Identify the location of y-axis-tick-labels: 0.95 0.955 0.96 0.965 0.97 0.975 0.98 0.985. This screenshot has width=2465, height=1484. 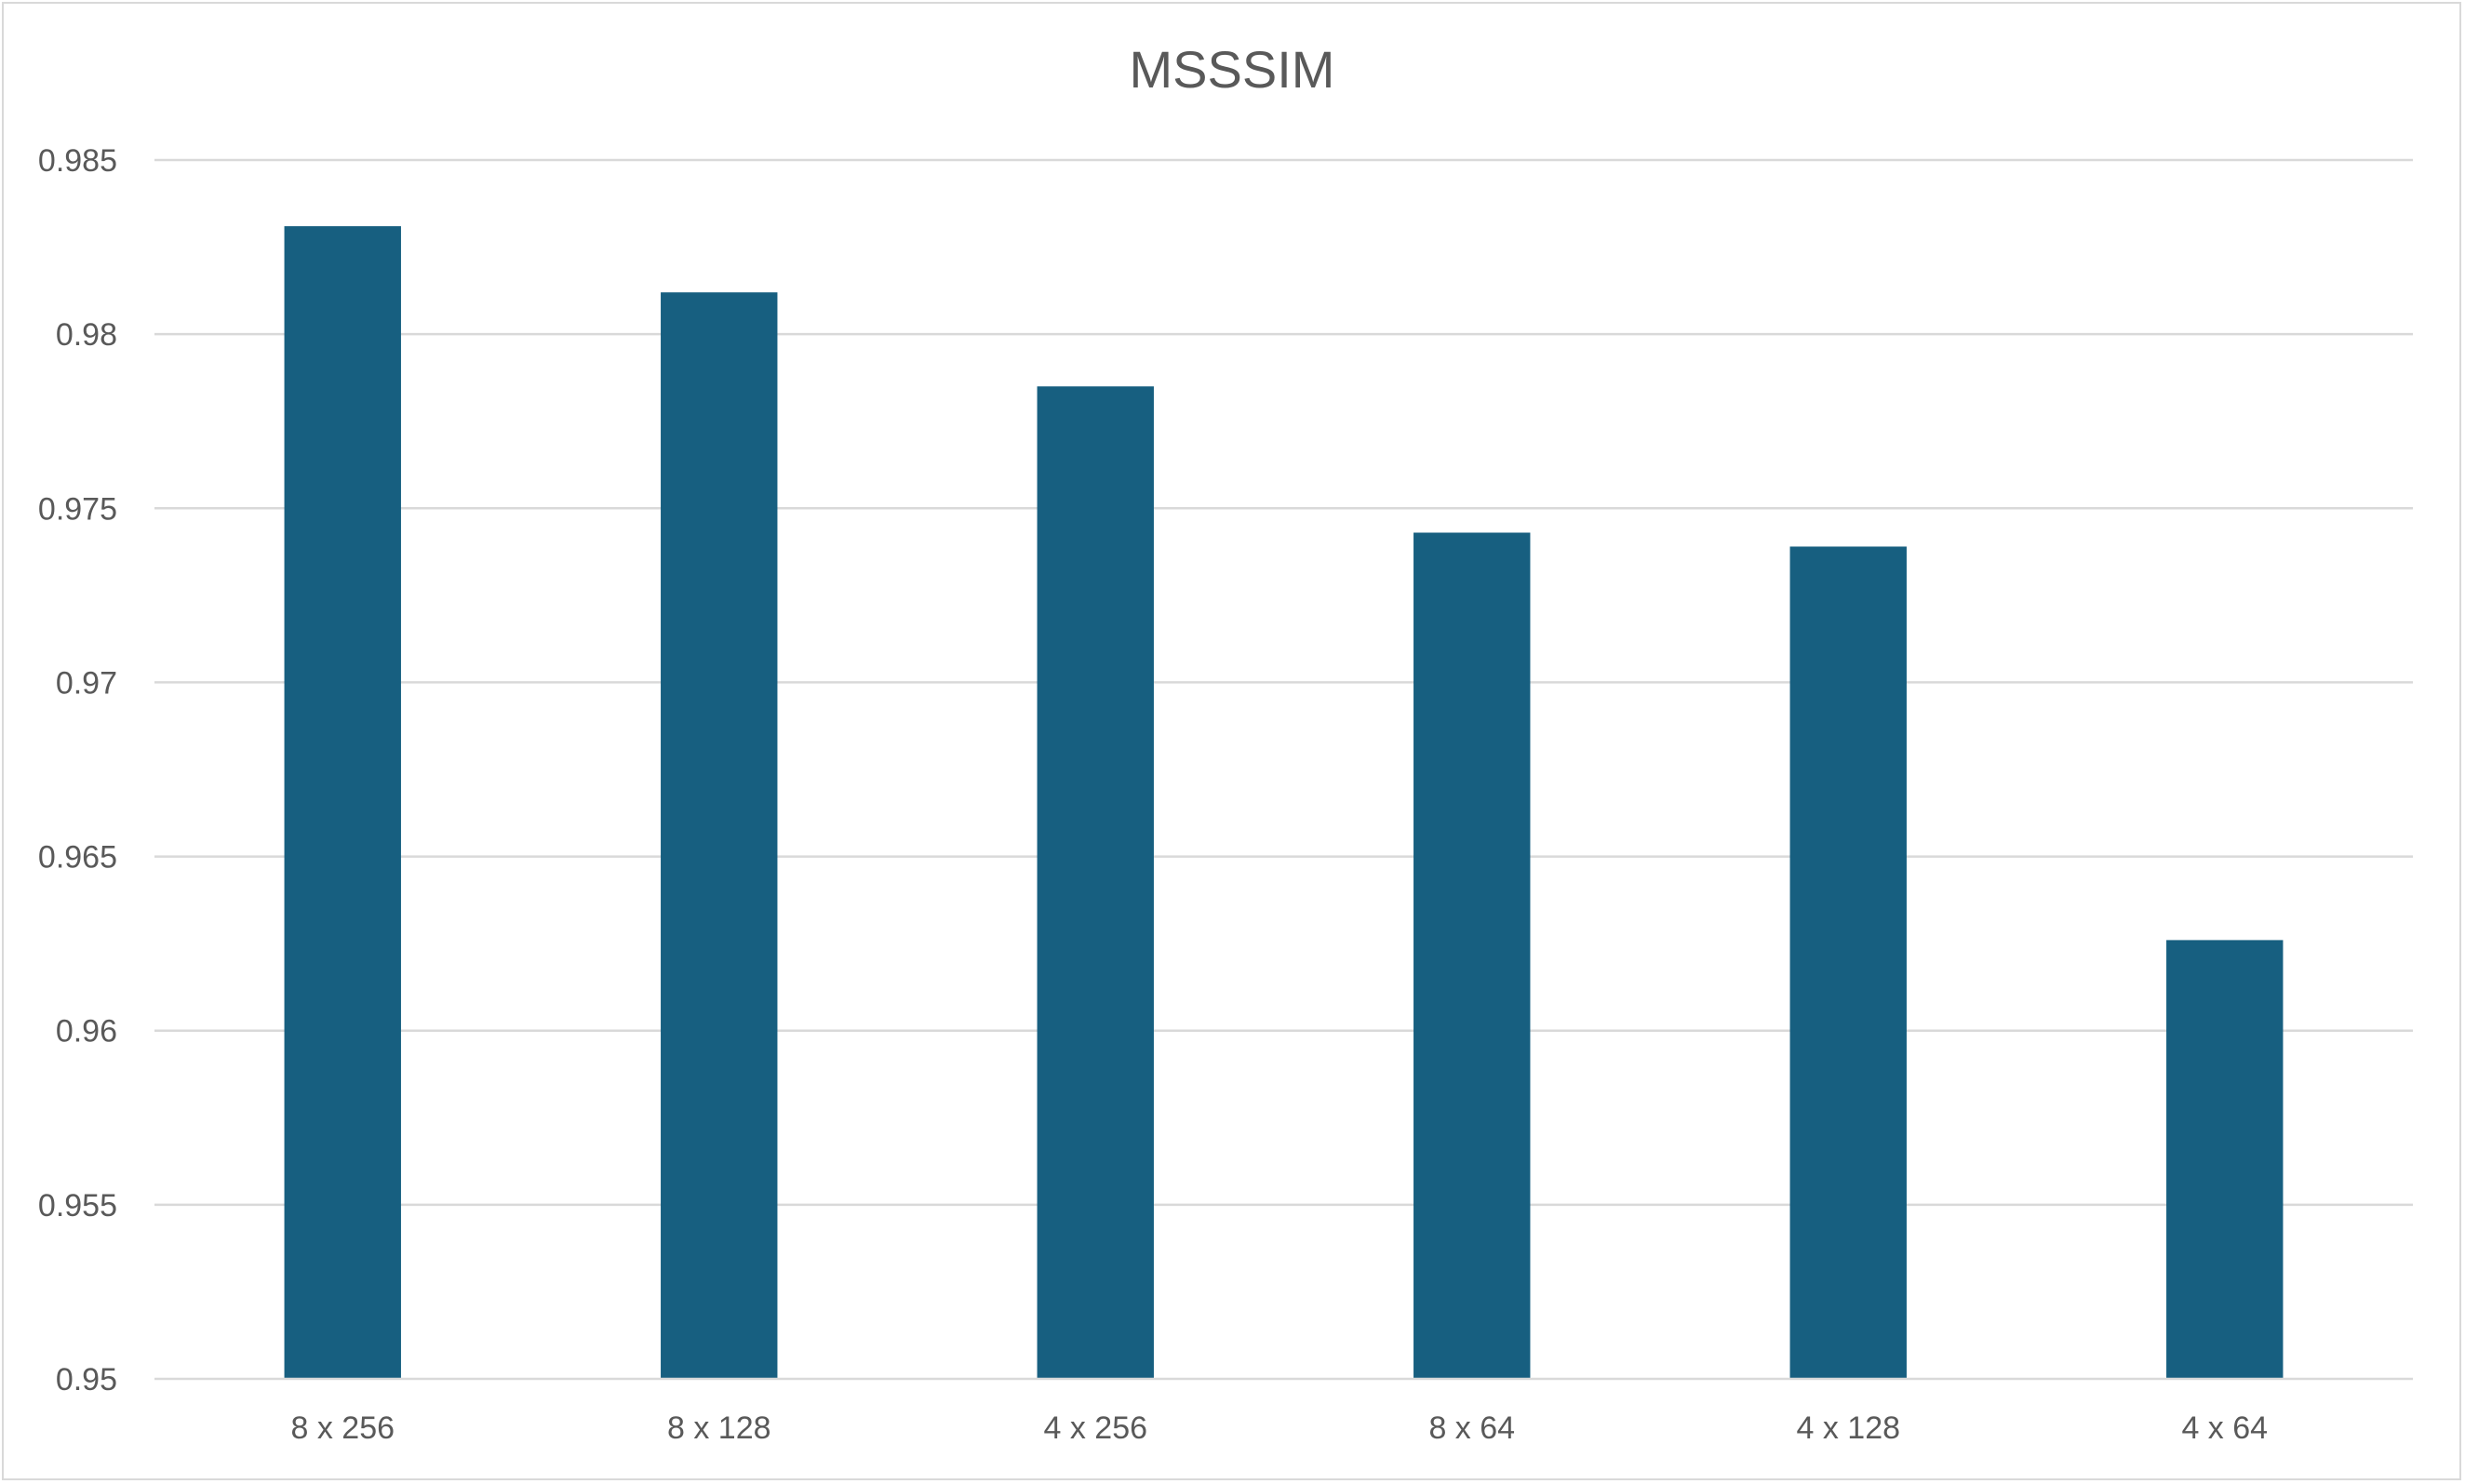
(78, 770).